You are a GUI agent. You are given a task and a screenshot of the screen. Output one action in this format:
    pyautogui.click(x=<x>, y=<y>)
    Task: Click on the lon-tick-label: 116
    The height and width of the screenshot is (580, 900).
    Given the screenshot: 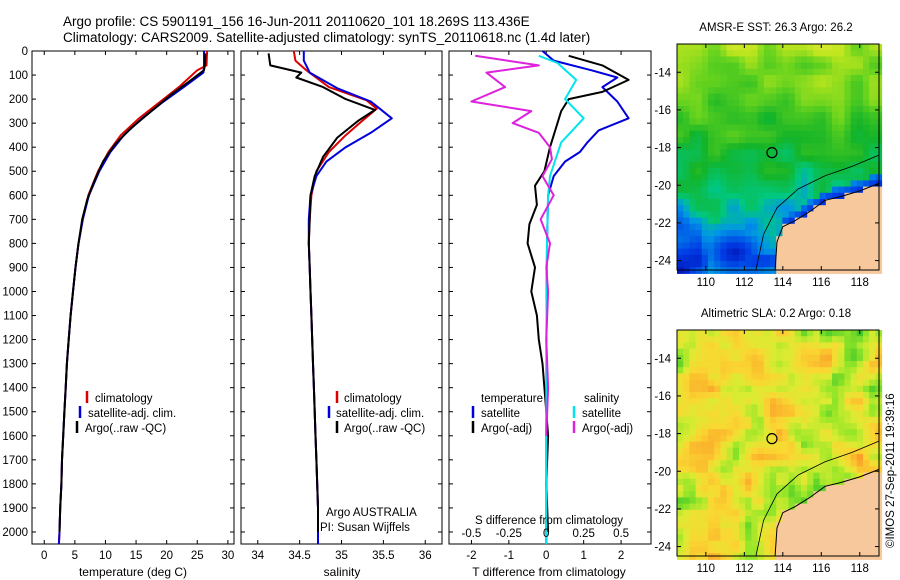 What is the action you would take?
    pyautogui.click(x=821, y=569)
    